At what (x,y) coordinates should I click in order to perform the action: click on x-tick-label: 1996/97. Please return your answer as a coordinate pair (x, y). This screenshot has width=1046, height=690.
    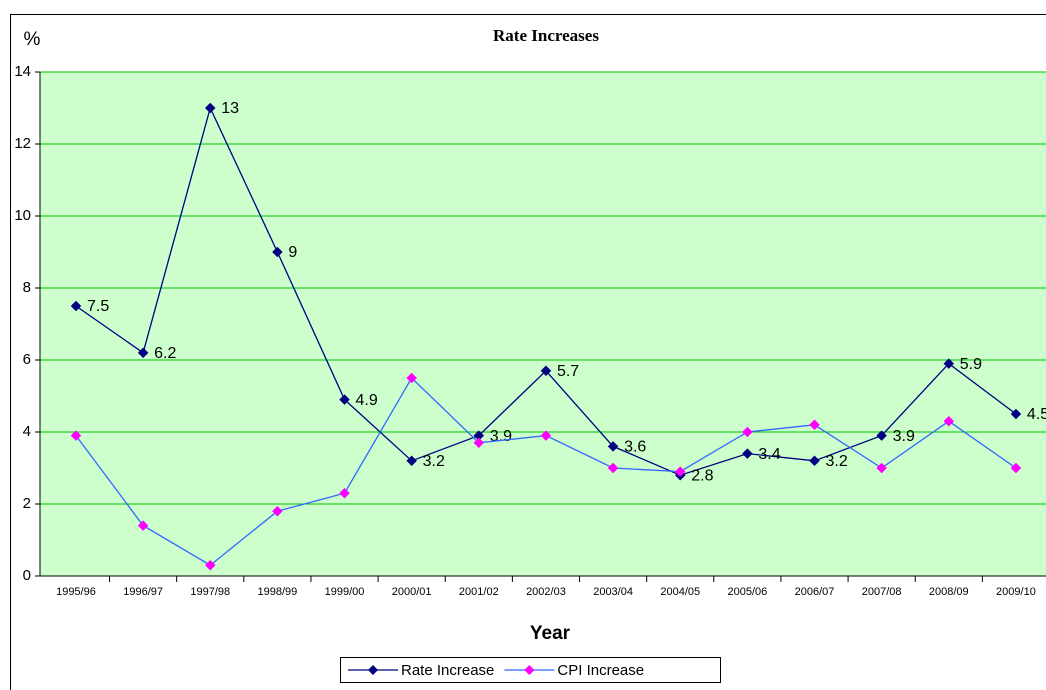
    Looking at the image, I should click on (143, 592).